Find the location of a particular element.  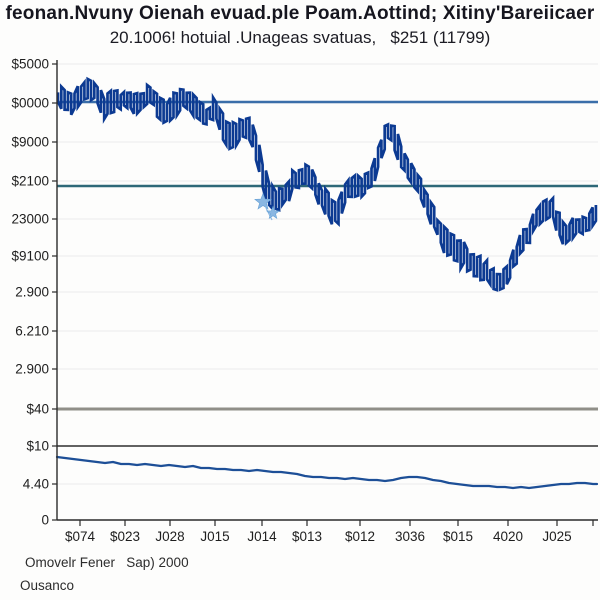

y-axis-label: 6.210 is located at coordinates (32, 331).